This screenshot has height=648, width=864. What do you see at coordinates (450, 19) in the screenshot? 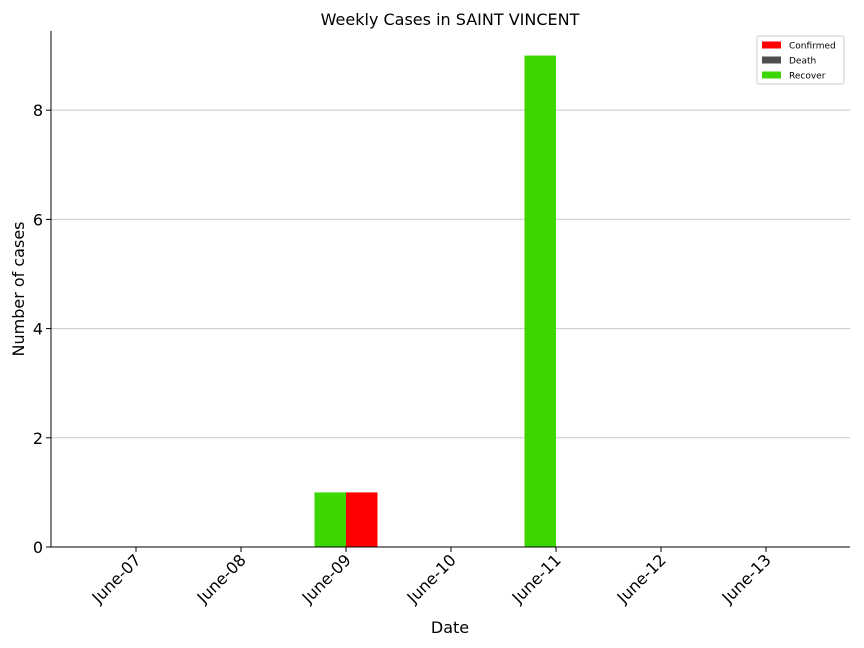
I see `chart-title: Weekly Cases in SAINT VINCENT` at bounding box center [450, 19].